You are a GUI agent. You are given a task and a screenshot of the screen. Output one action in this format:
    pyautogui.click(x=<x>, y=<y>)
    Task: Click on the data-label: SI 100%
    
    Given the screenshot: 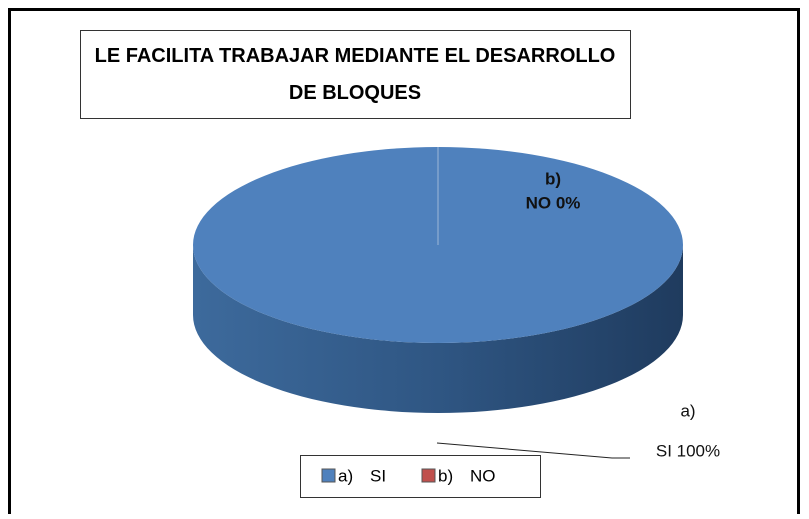 What is the action you would take?
    pyautogui.click(x=688, y=450)
    